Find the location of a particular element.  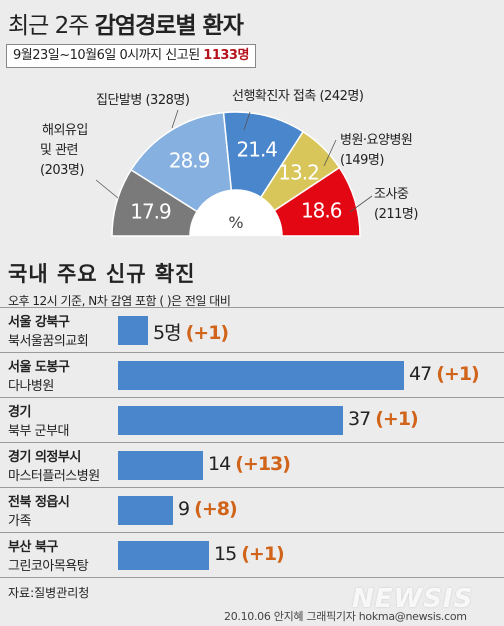

title-bold: 감염경로별 환자 is located at coordinates (169, 26).